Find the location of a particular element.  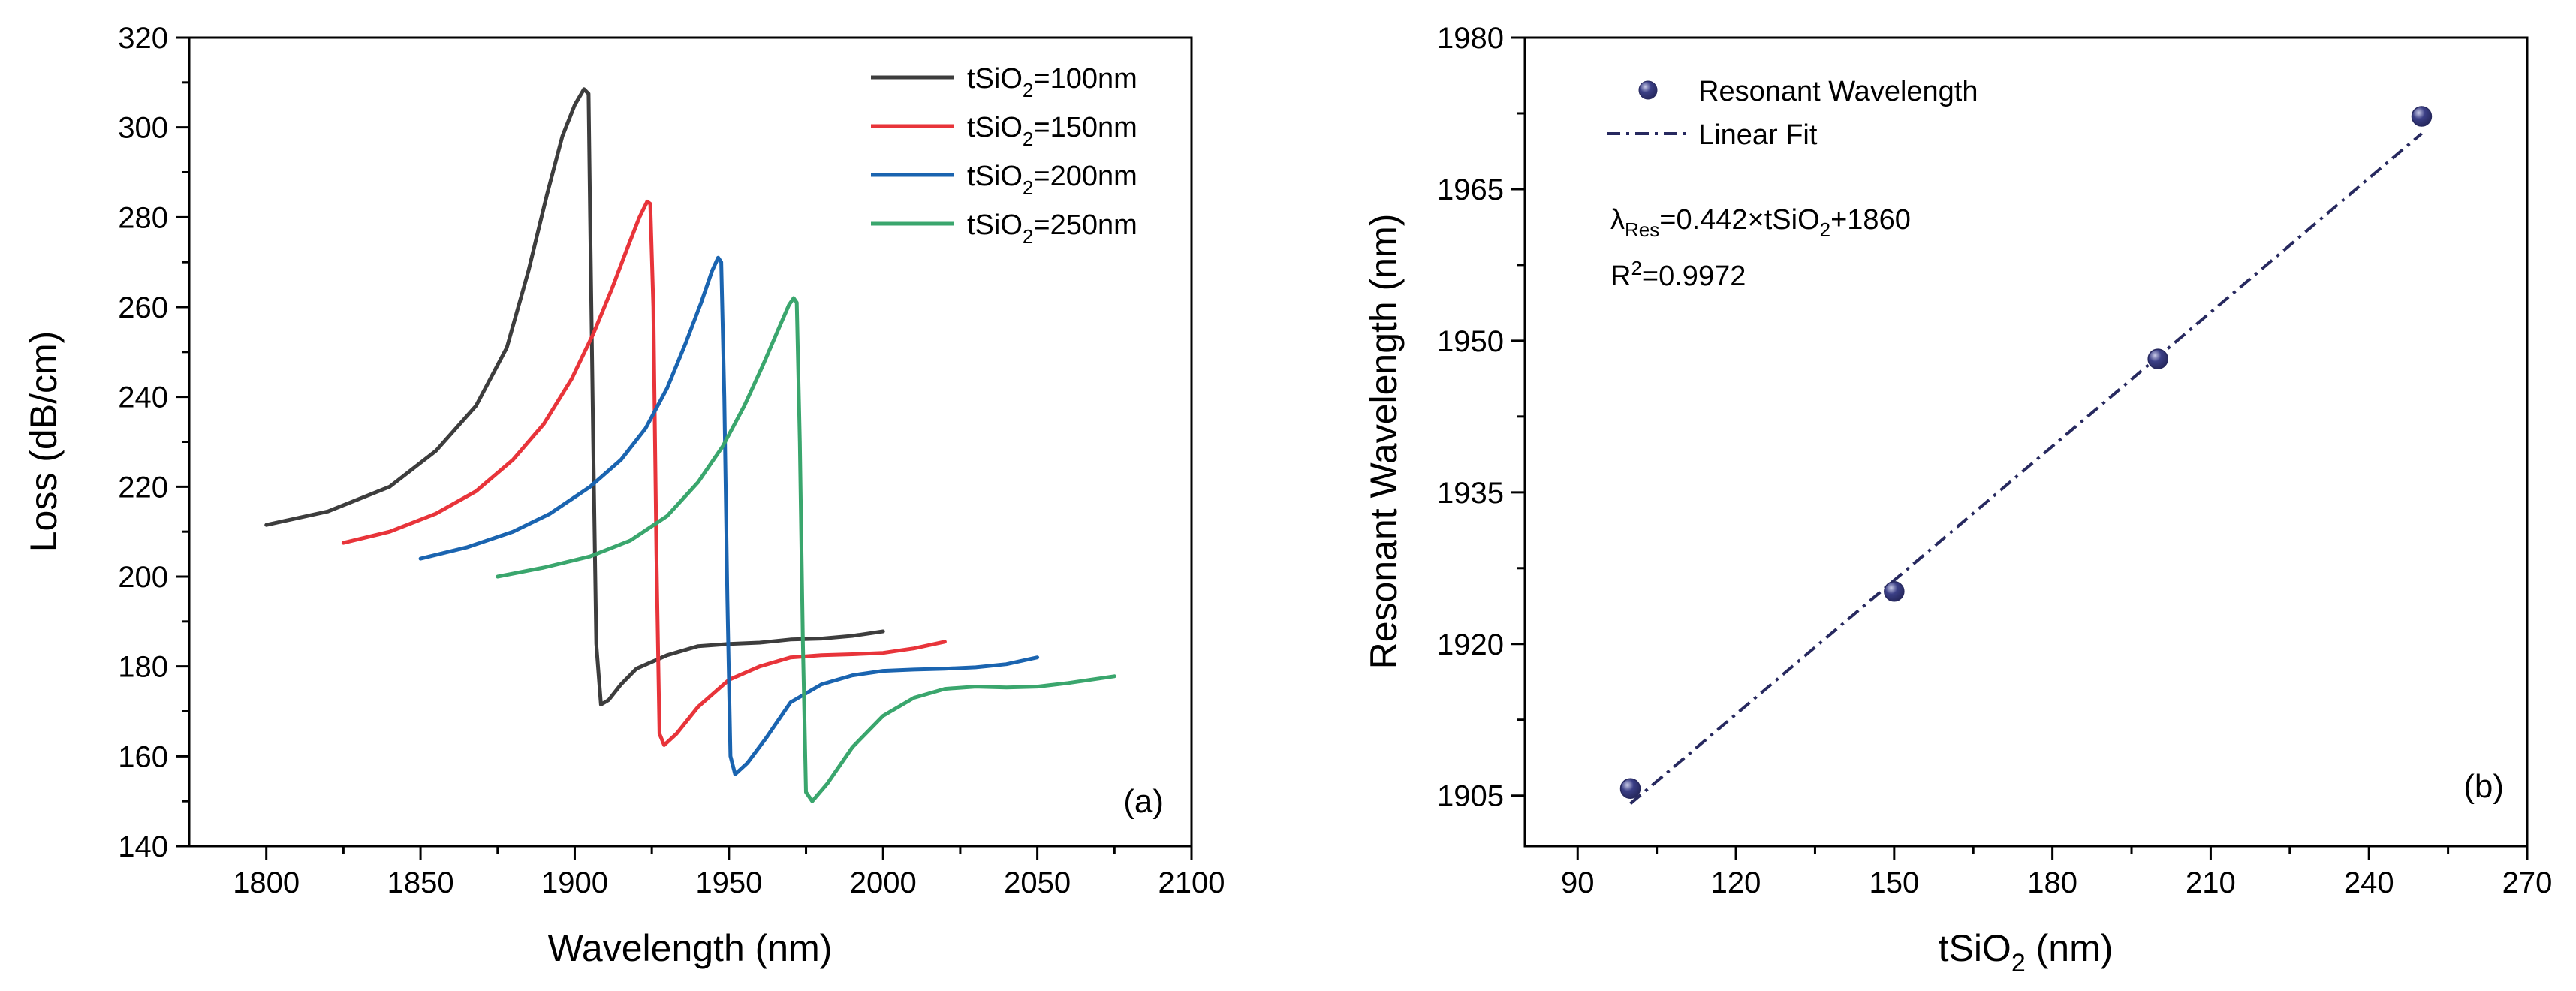

legend-marker is located at coordinates (1648, 90).